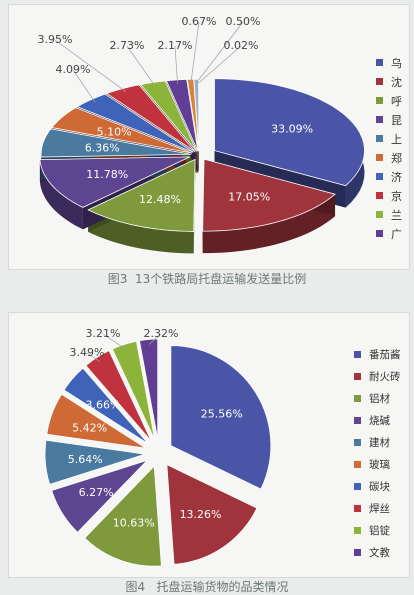 This screenshot has height=595, width=414. I want to click on data-label-1-6: 4.09%, so click(73, 69).